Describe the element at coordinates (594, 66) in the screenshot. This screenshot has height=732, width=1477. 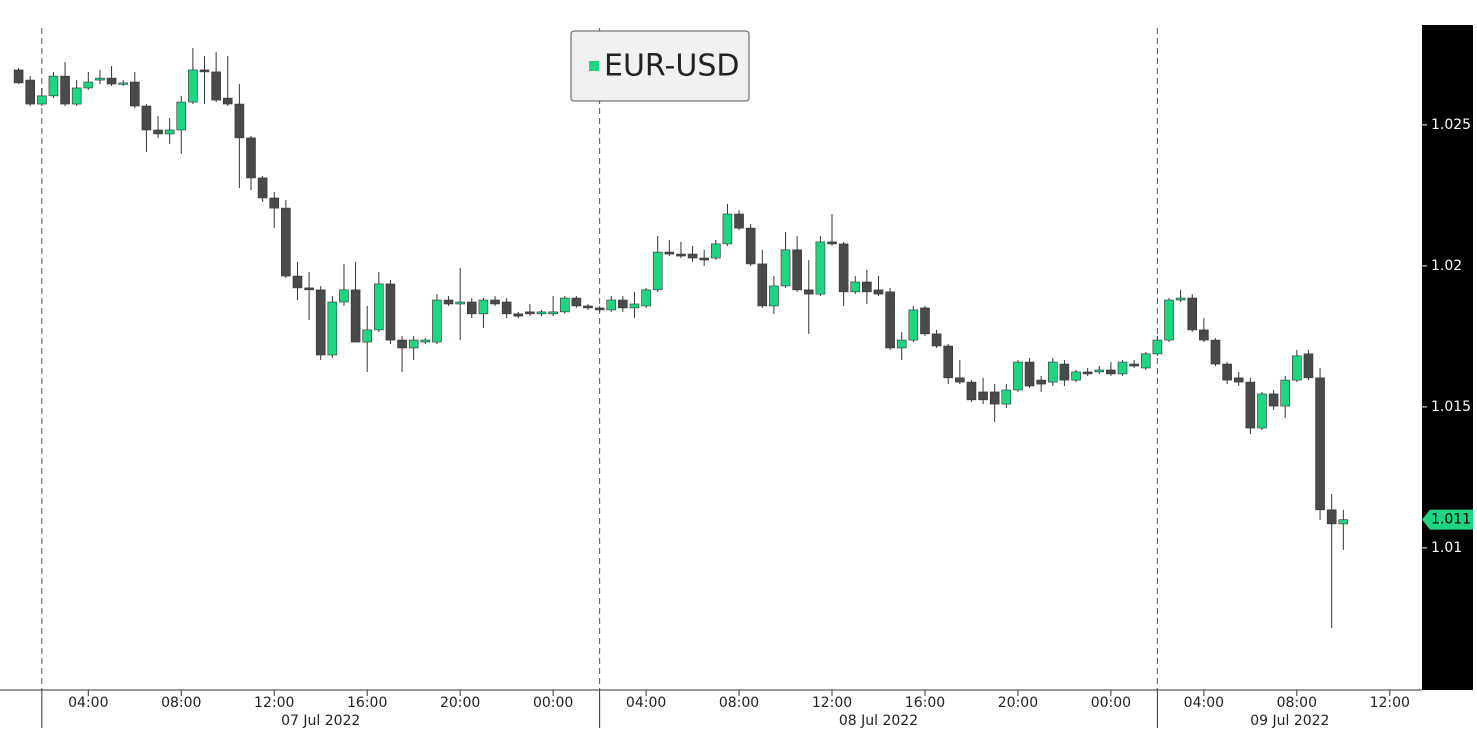
I see `legend-swatch` at that location.